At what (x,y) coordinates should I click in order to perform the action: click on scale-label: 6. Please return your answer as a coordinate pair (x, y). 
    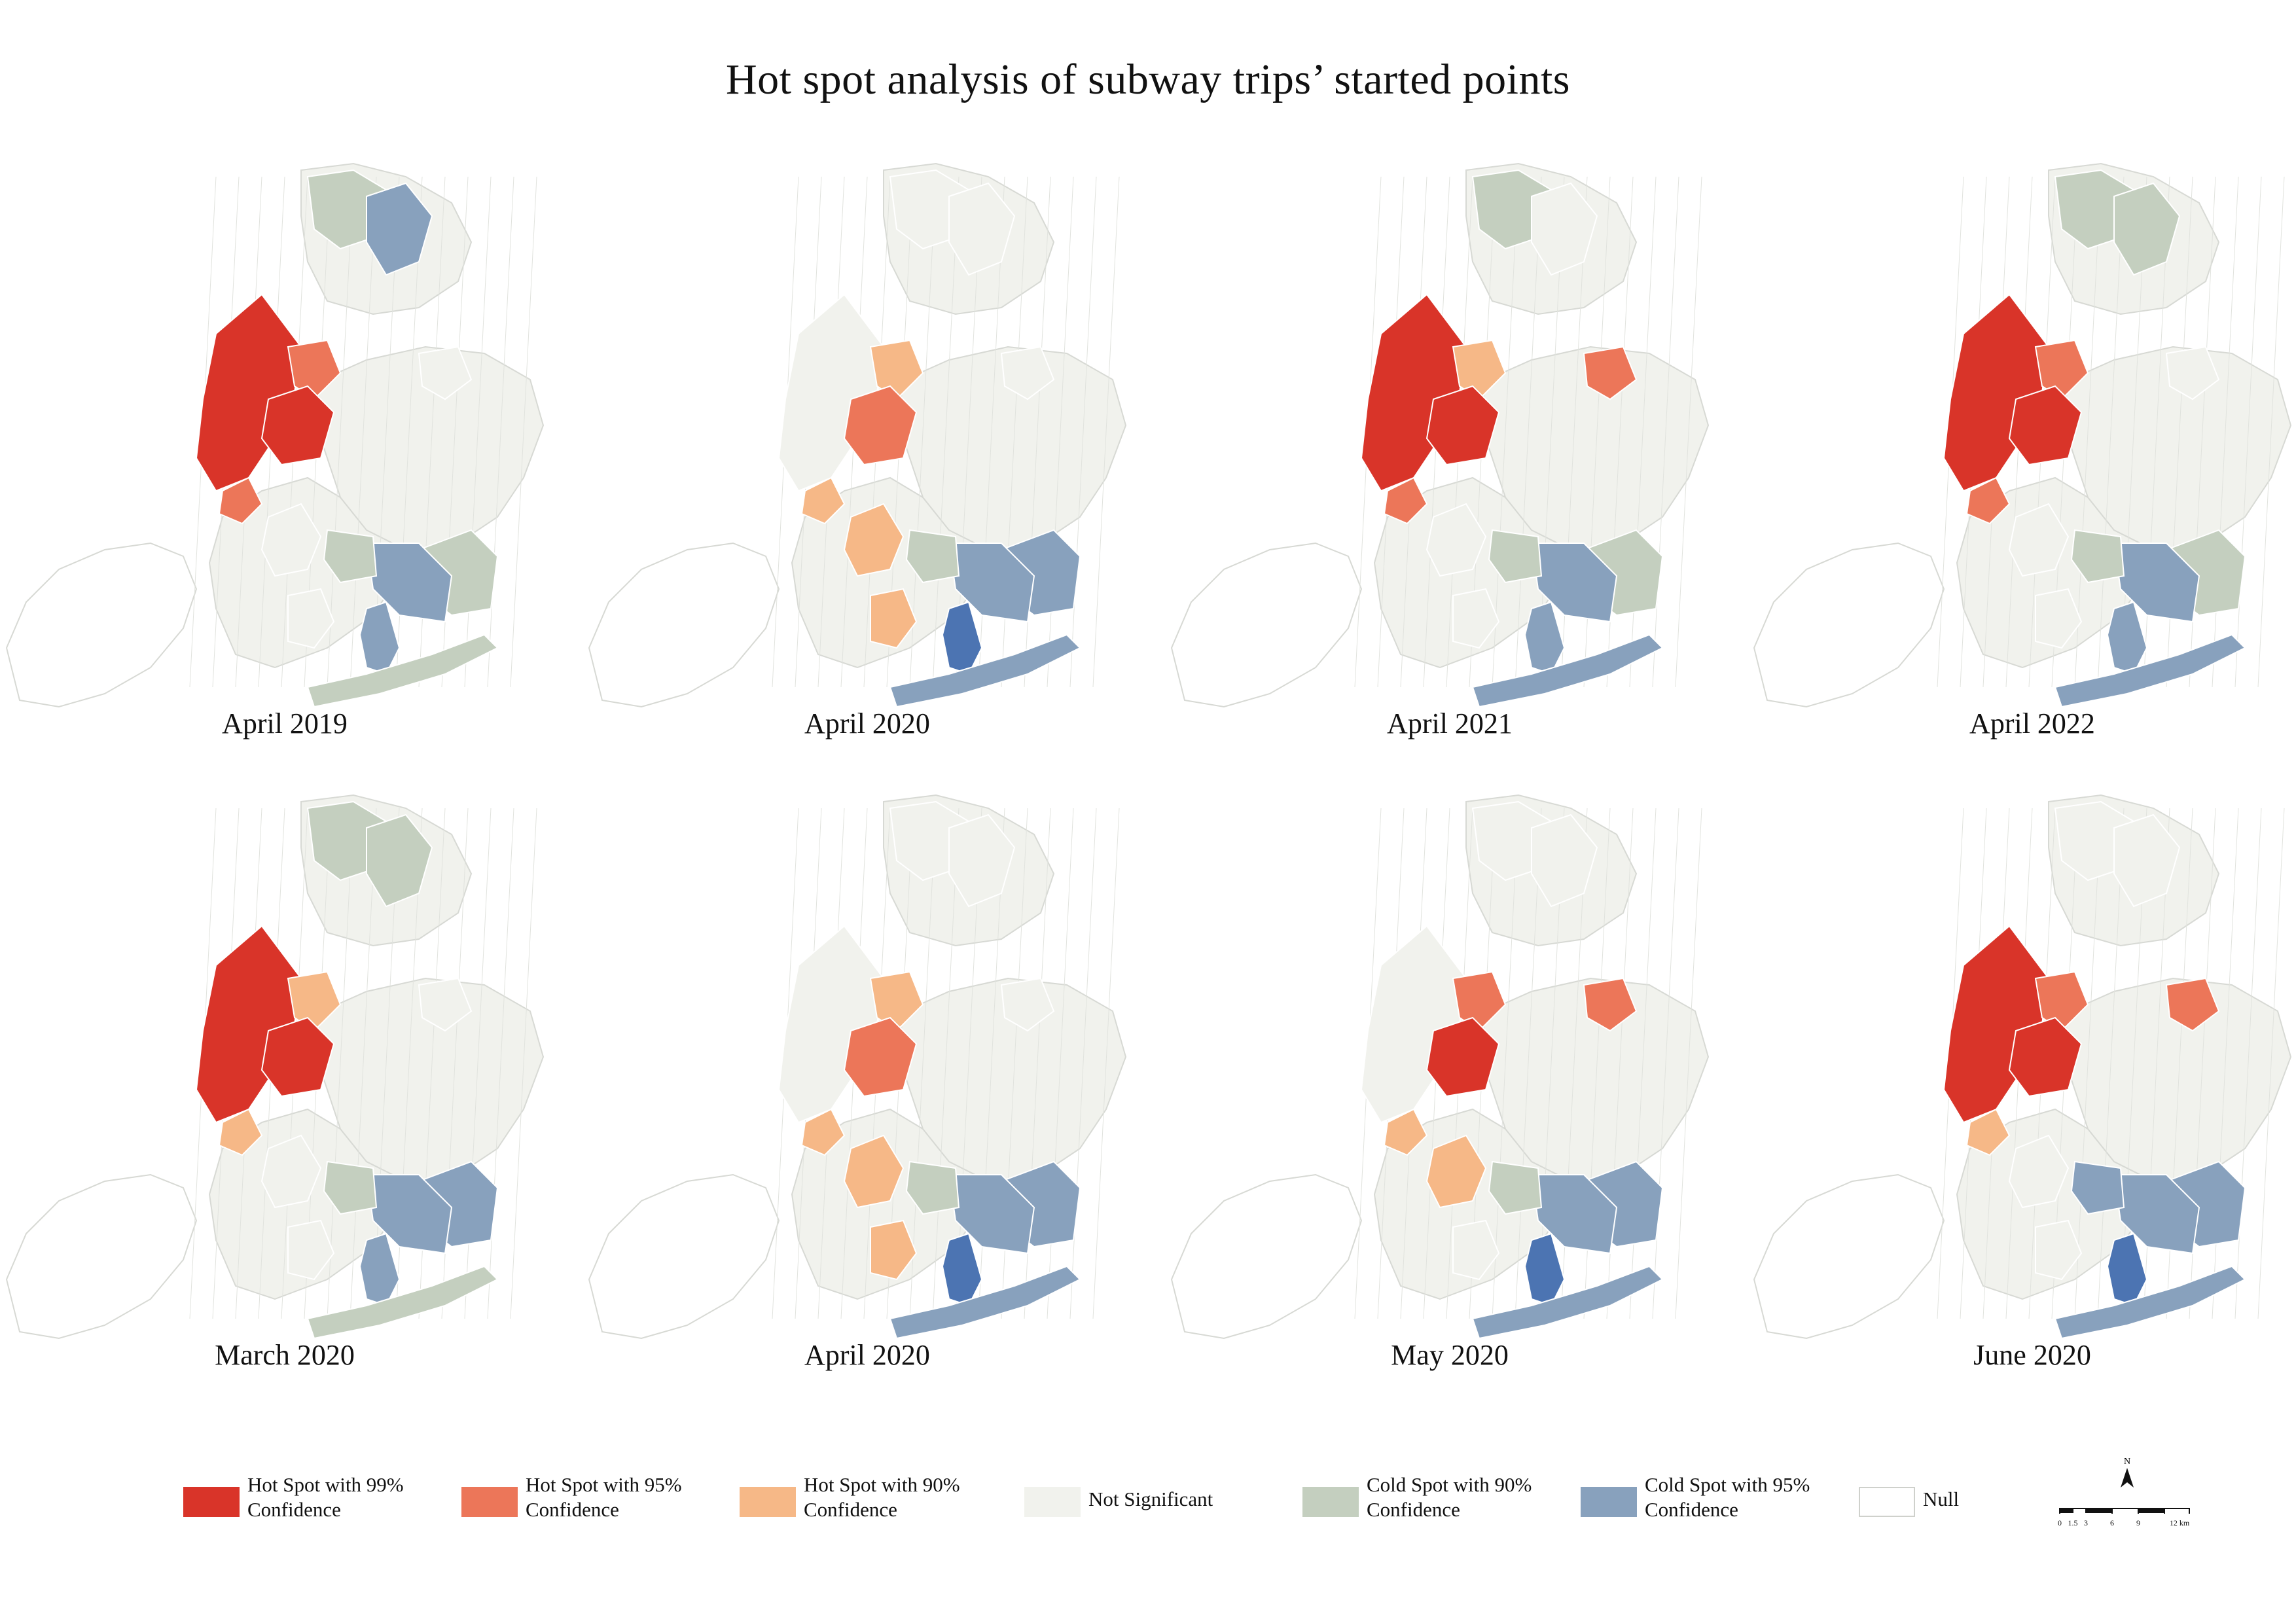
    Looking at the image, I should click on (2112, 1522).